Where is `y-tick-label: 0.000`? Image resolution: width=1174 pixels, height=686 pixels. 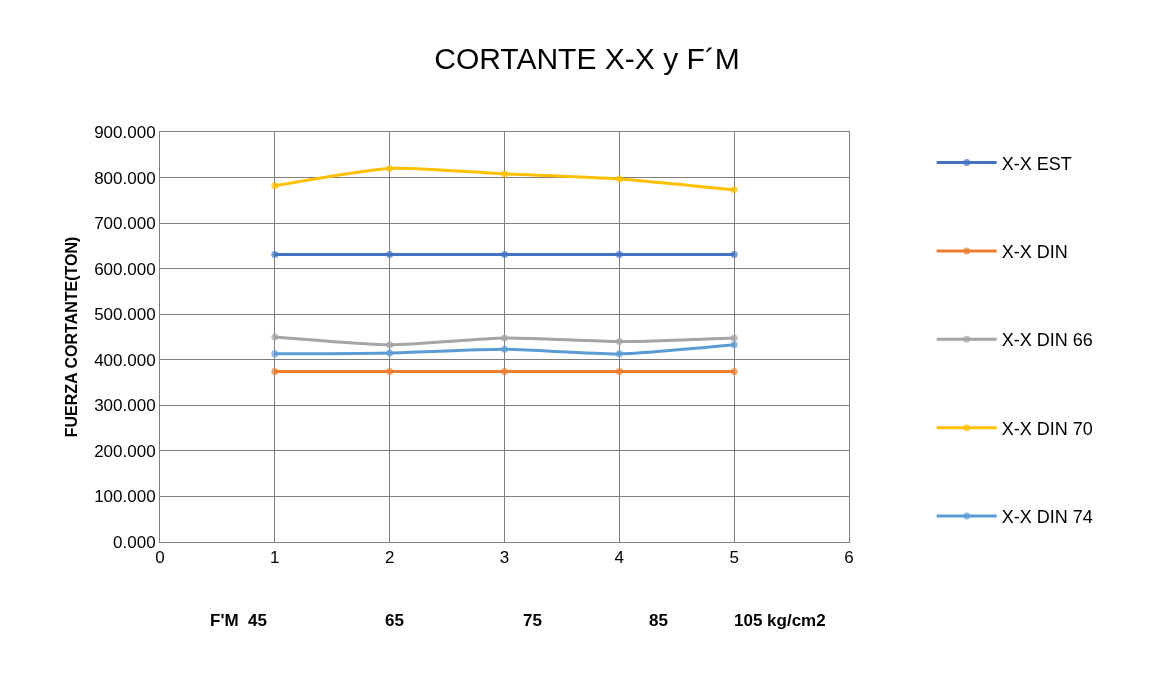 y-tick-label: 0.000 is located at coordinates (134, 542).